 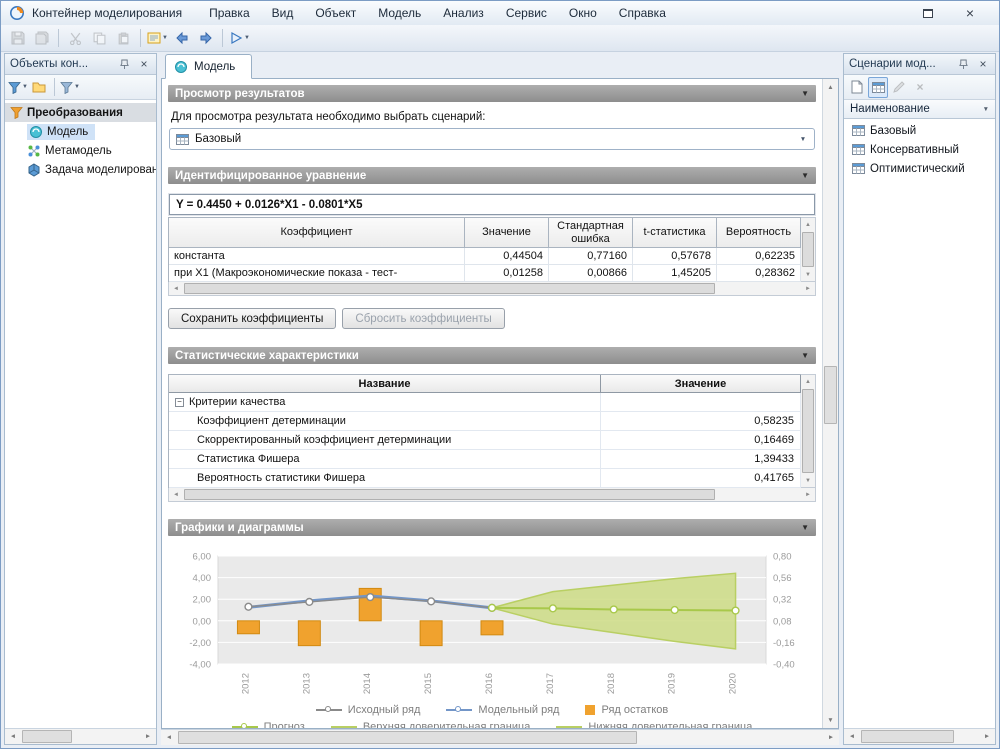 What do you see at coordinates (179, 402) in the screenshot?
I see `collapse-group-icon: −` at bounding box center [179, 402].